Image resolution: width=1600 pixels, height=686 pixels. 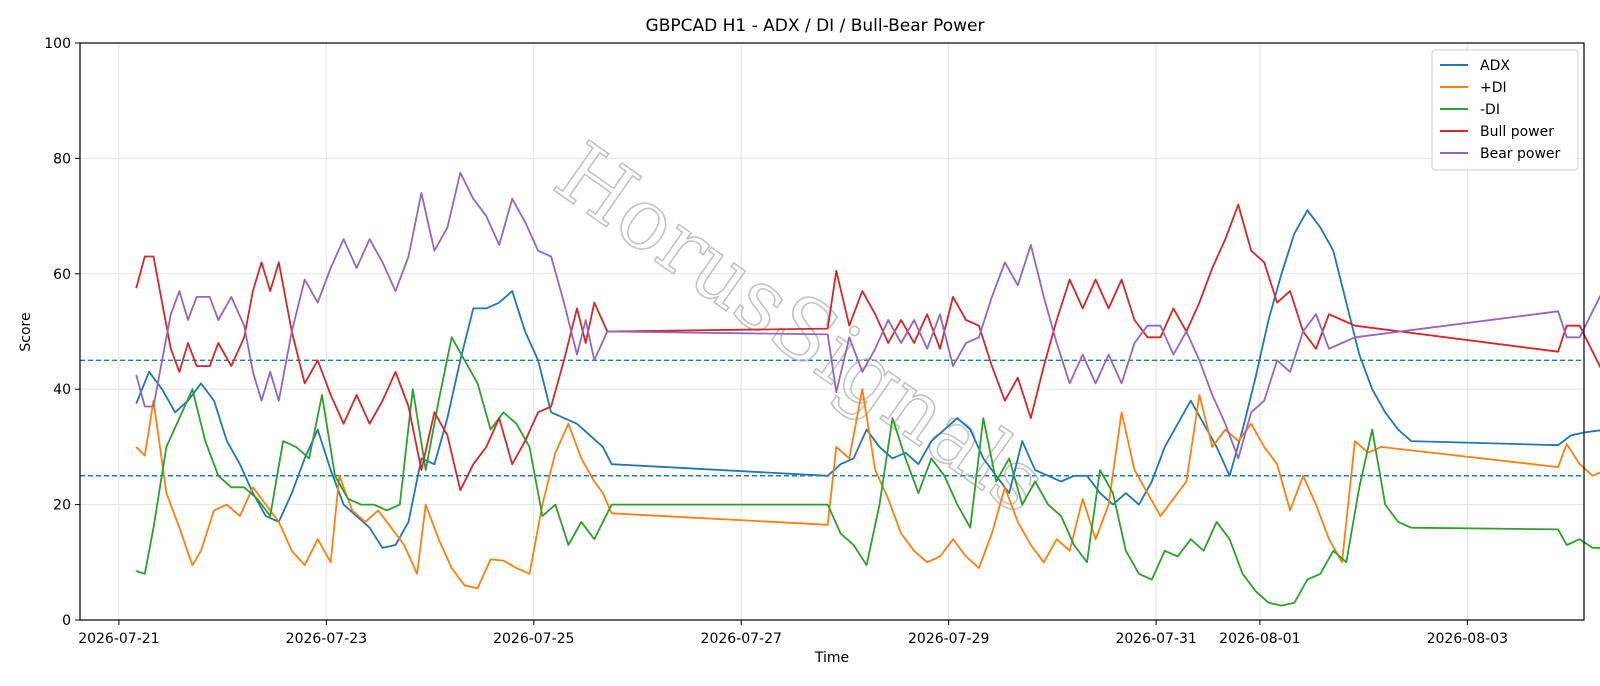 What do you see at coordinates (62, 159) in the screenshot?
I see `y-tick-label: 80` at bounding box center [62, 159].